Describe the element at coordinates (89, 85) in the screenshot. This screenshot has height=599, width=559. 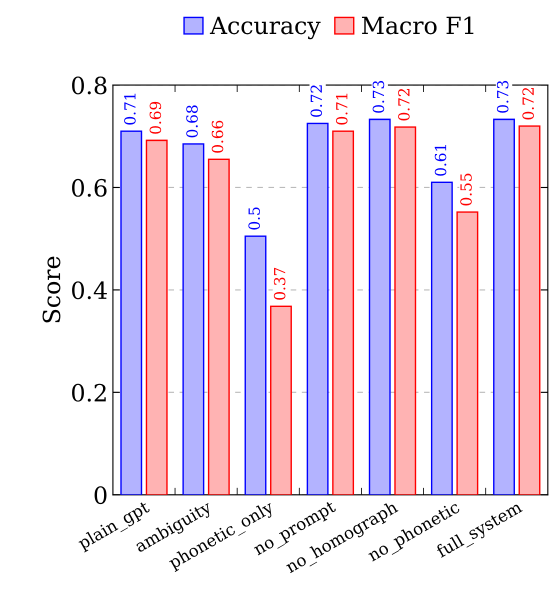
I see `y-tick-label: 0.8` at that location.